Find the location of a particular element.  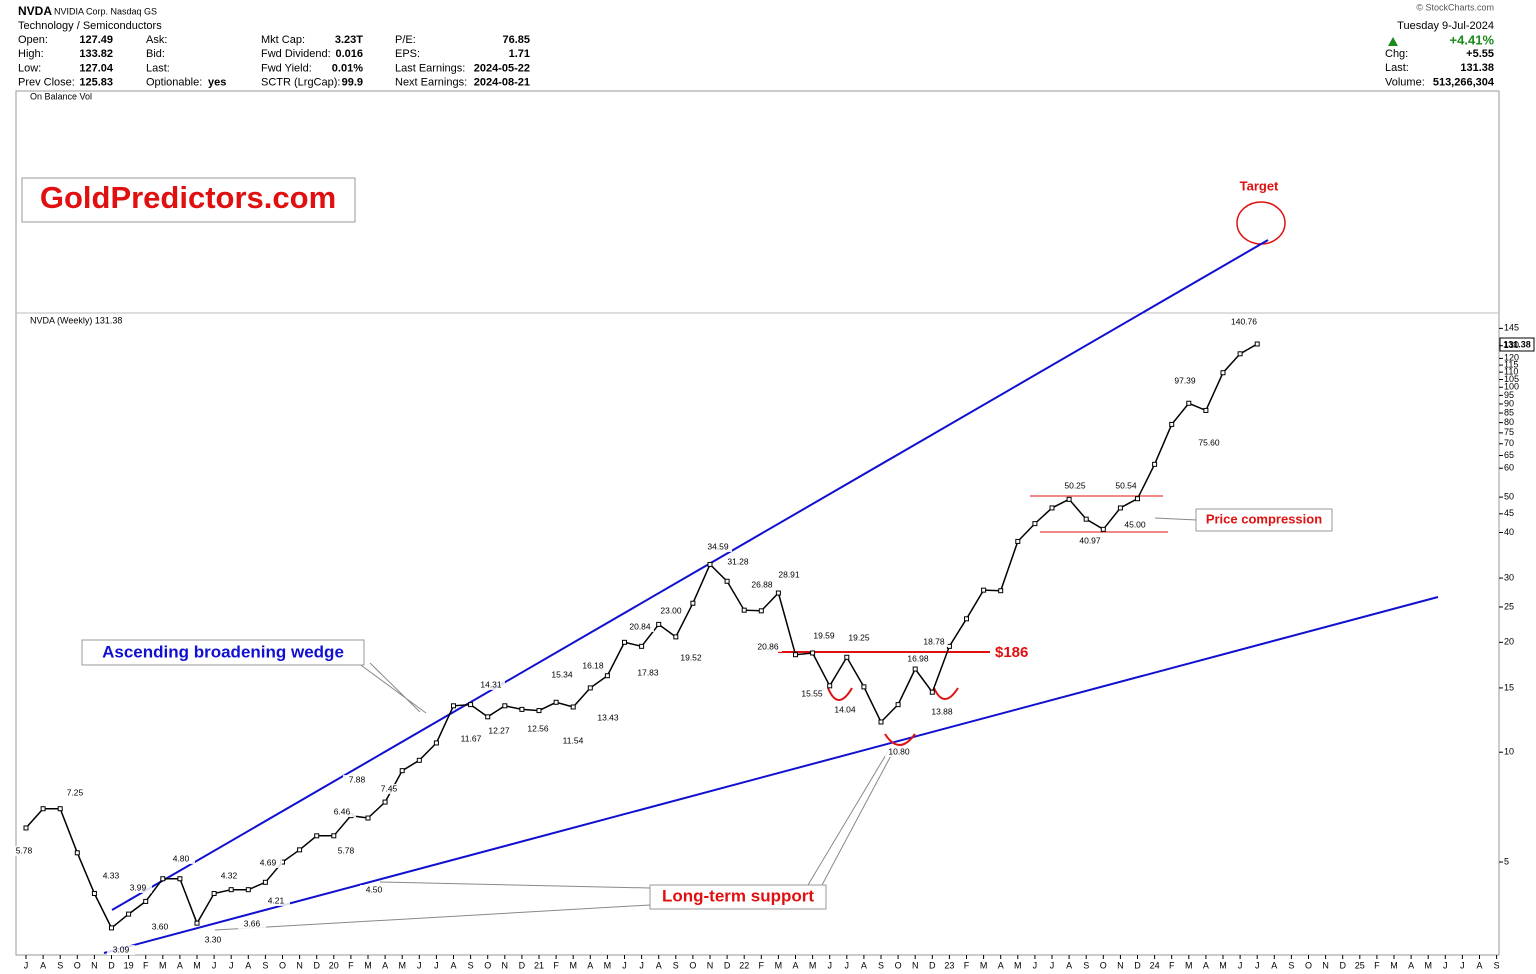

pivot-label: 4.33 is located at coordinates (111, 875).